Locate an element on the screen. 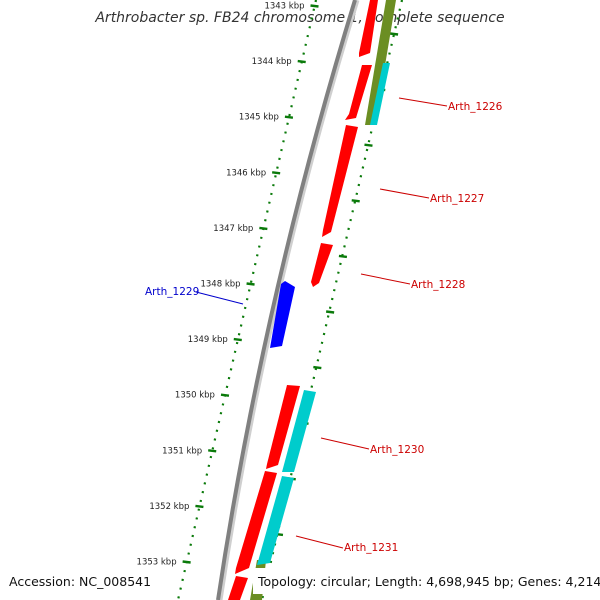  footer-summary-bg is located at coordinates (426, 581).